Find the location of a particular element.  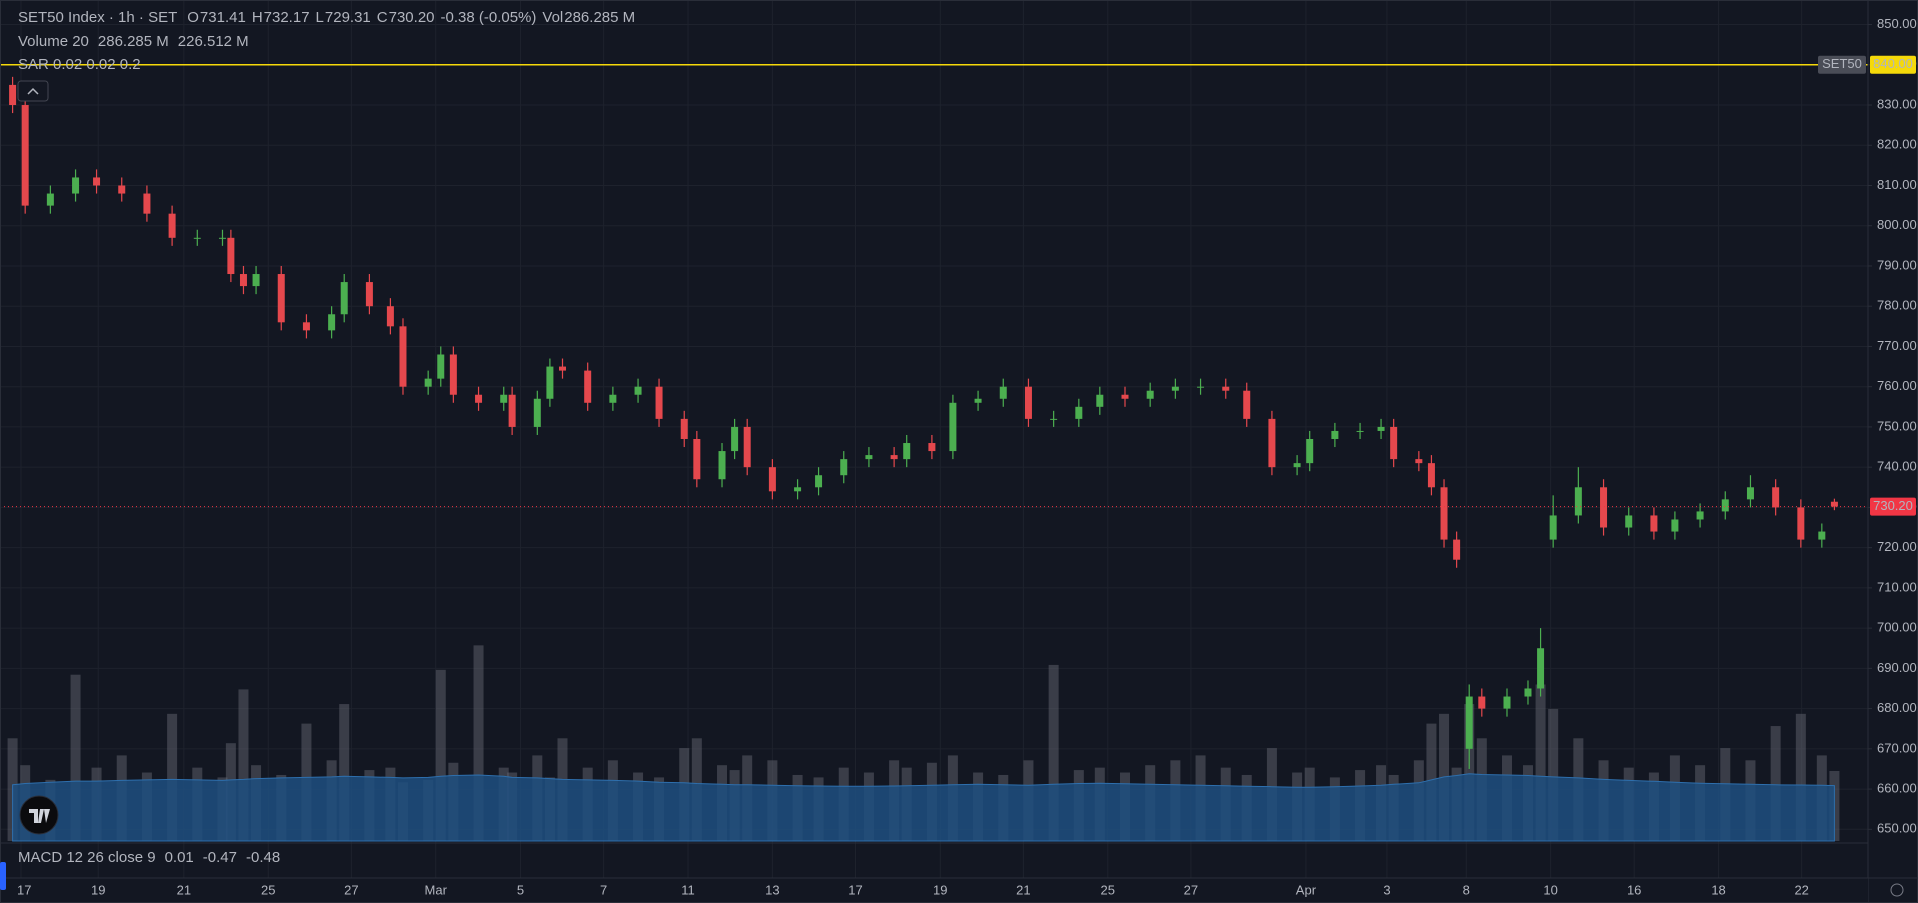

logo-mark is located at coordinates (39, 816).